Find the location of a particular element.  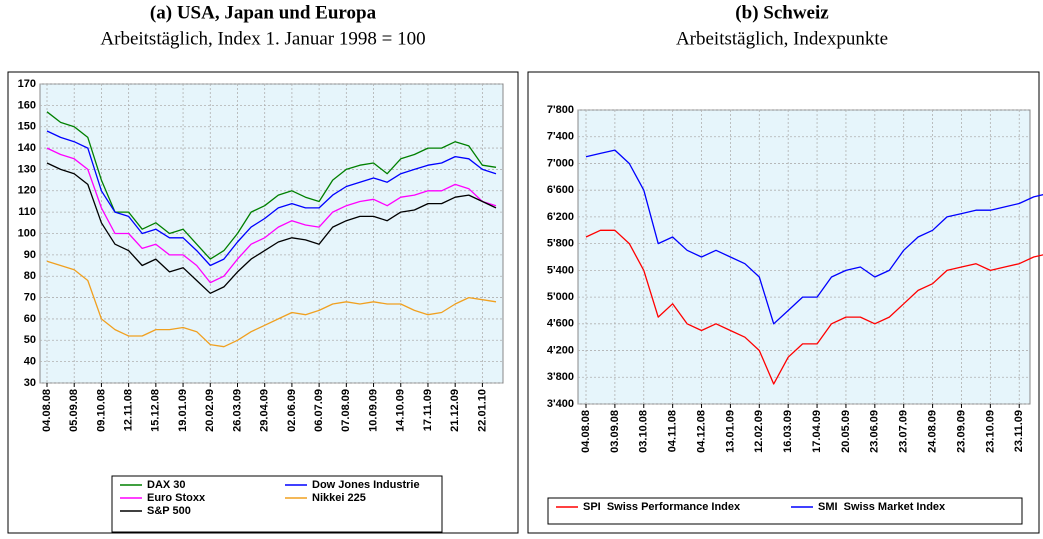

y-tick-label: 3'400 is located at coordinates (560, 404).